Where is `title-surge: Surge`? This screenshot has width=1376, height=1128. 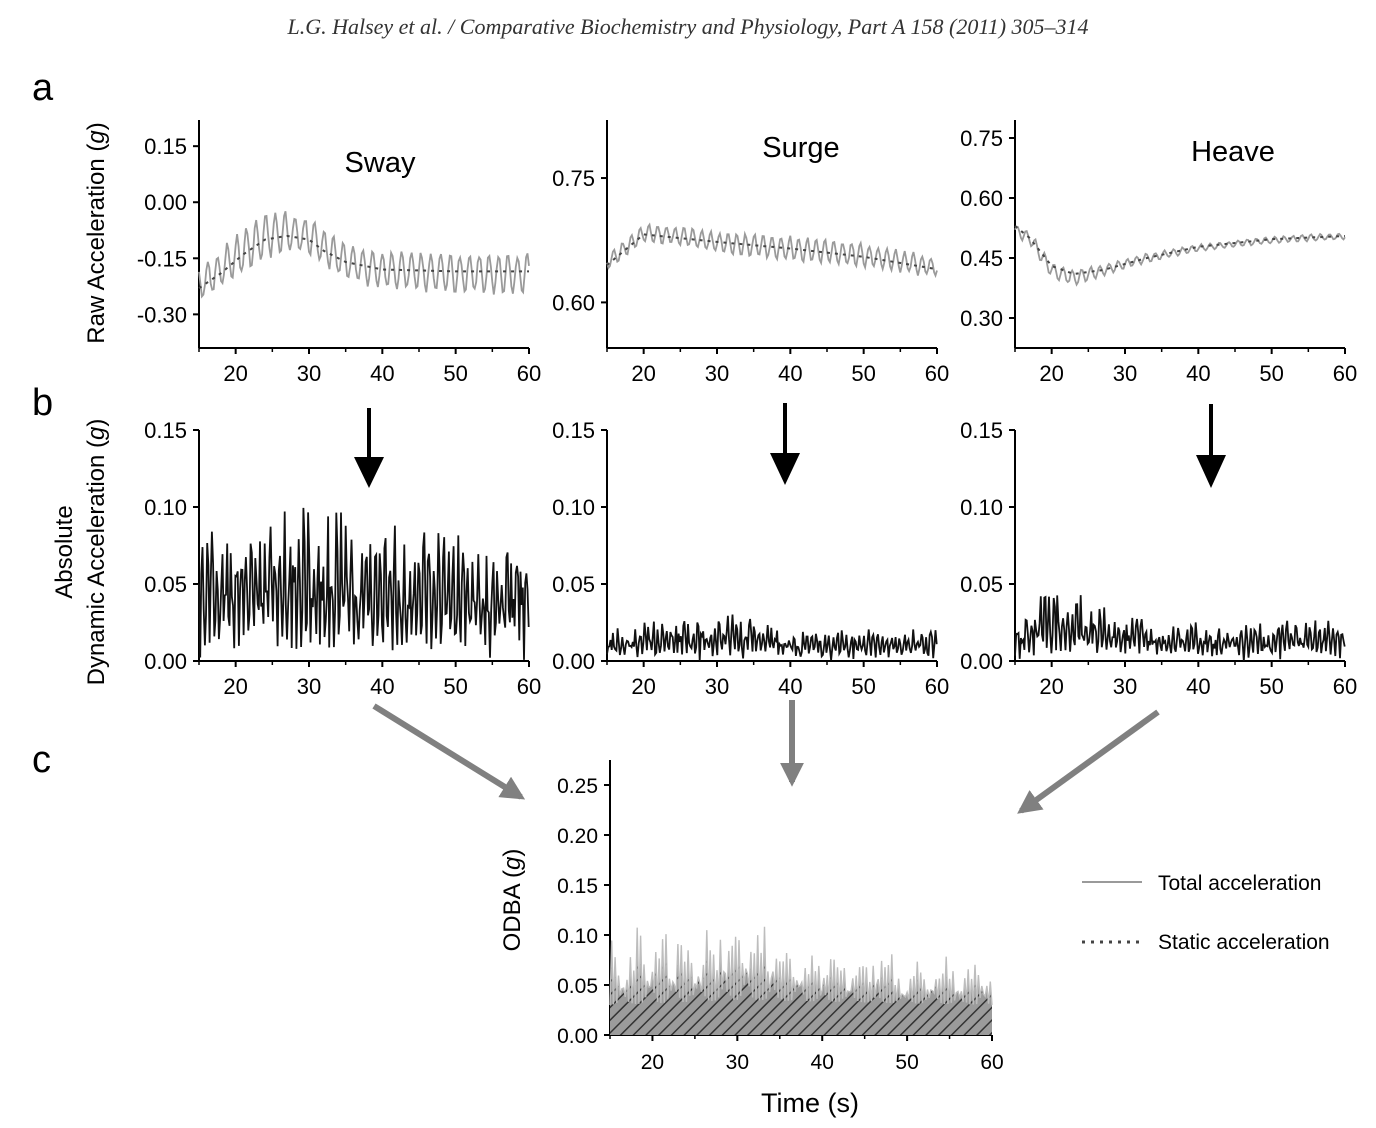 title-surge: Surge is located at coordinates (800, 148).